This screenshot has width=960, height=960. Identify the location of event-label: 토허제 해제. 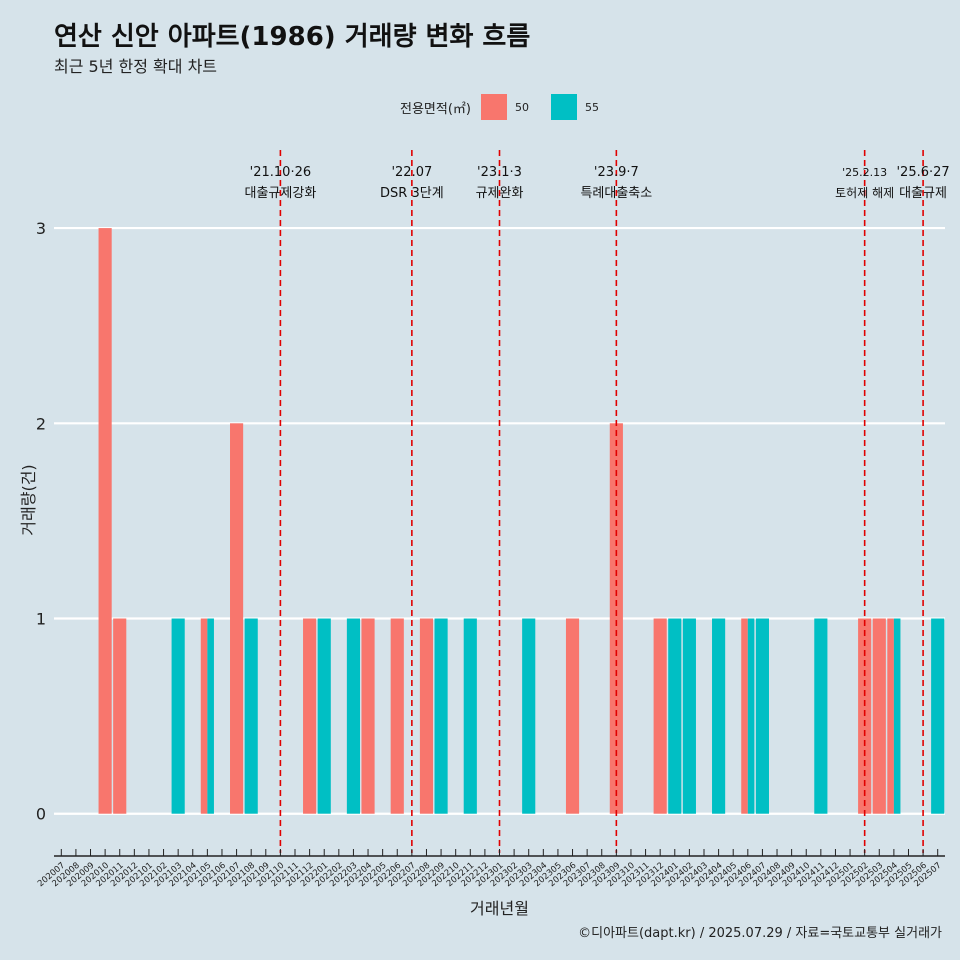
(864, 193).